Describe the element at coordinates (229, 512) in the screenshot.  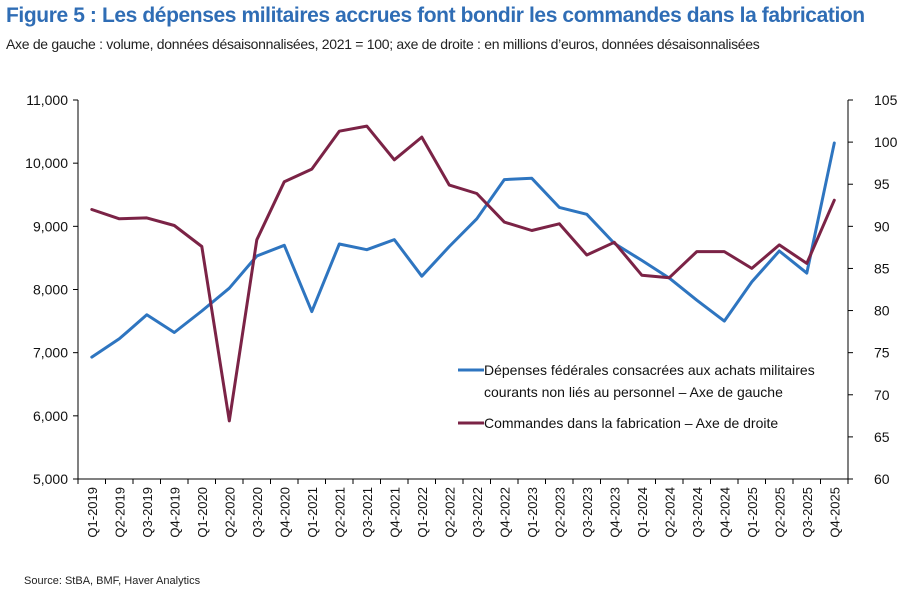
I see `x-tick-label: Q2-2020` at that location.